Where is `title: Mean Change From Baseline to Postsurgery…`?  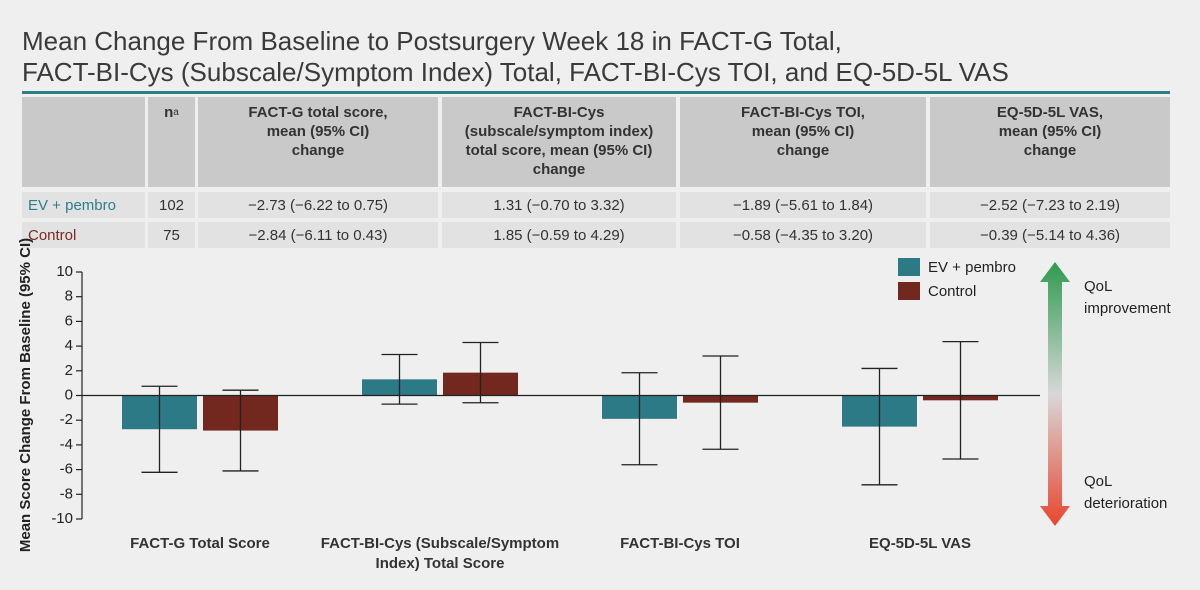
title: Mean Change From Baseline to Postsurgery… is located at coordinates (515, 57).